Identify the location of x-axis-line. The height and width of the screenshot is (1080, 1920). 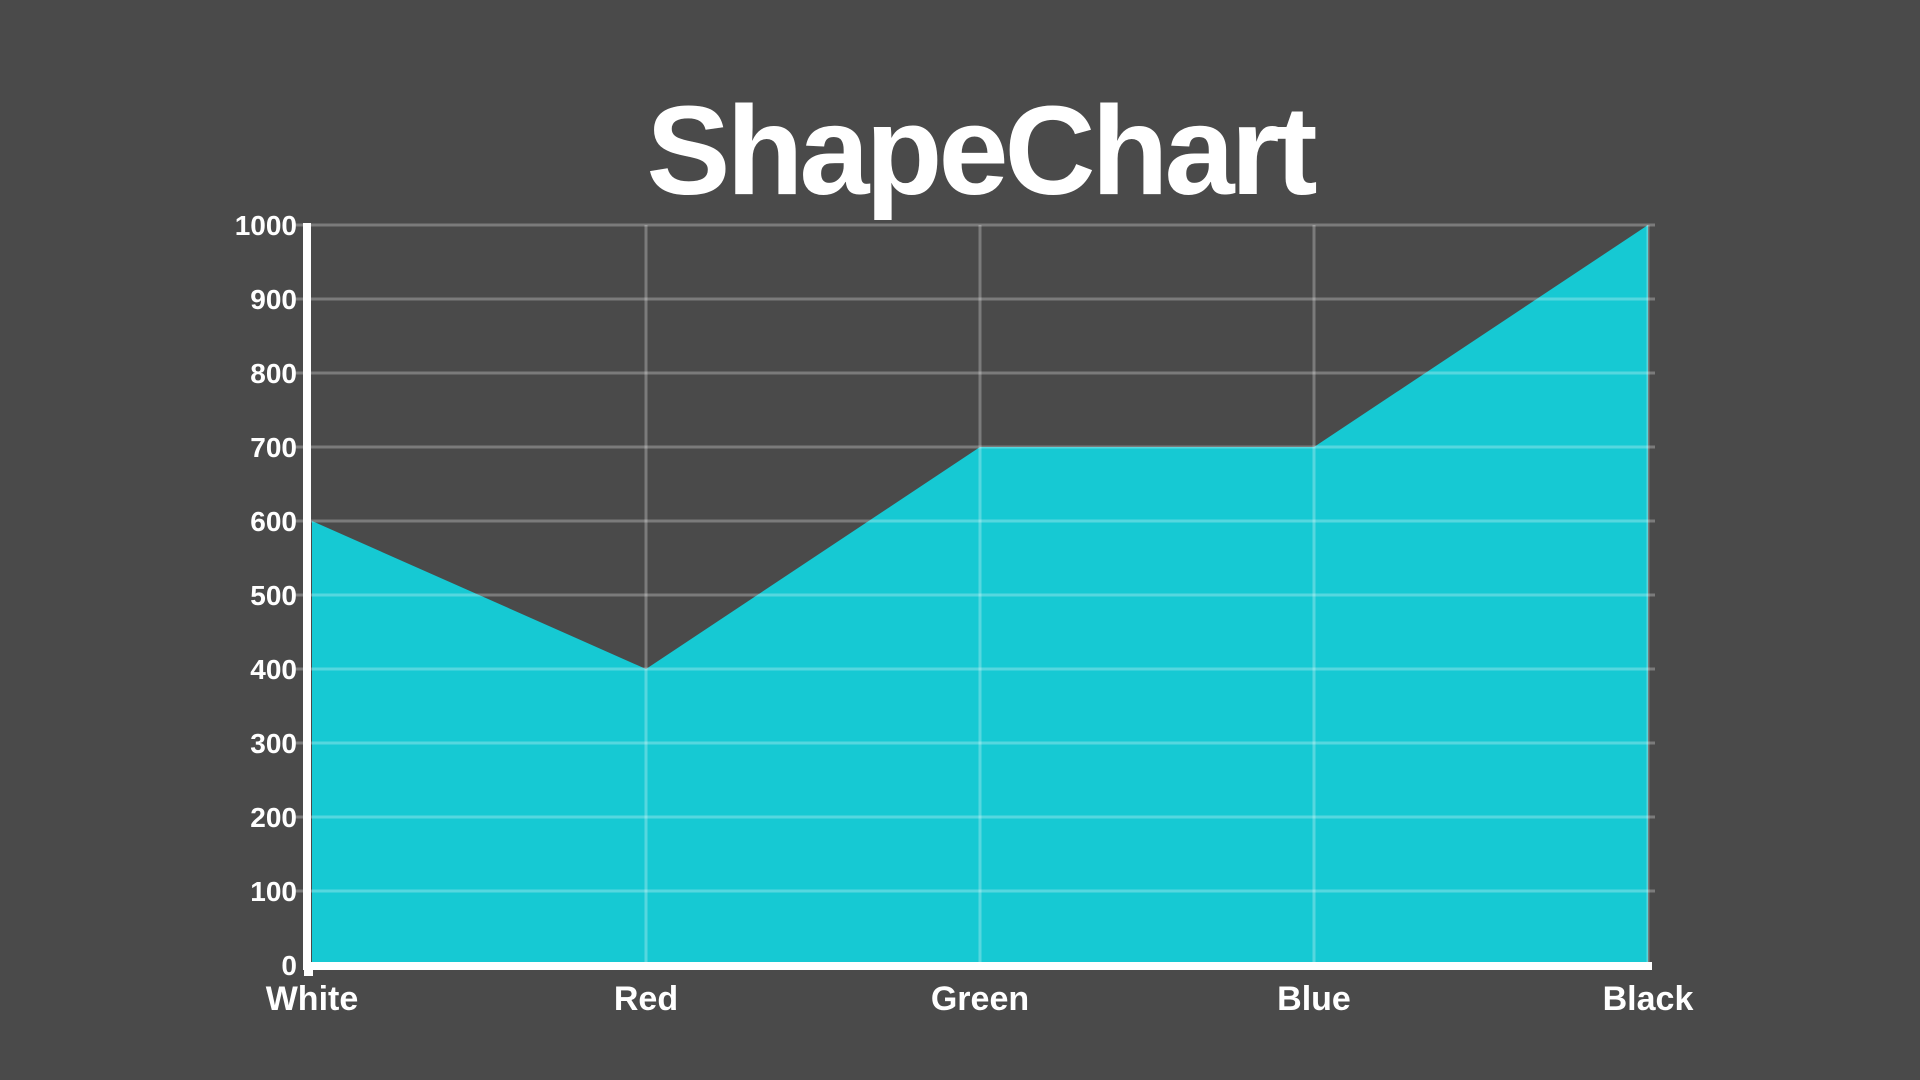
(977, 966).